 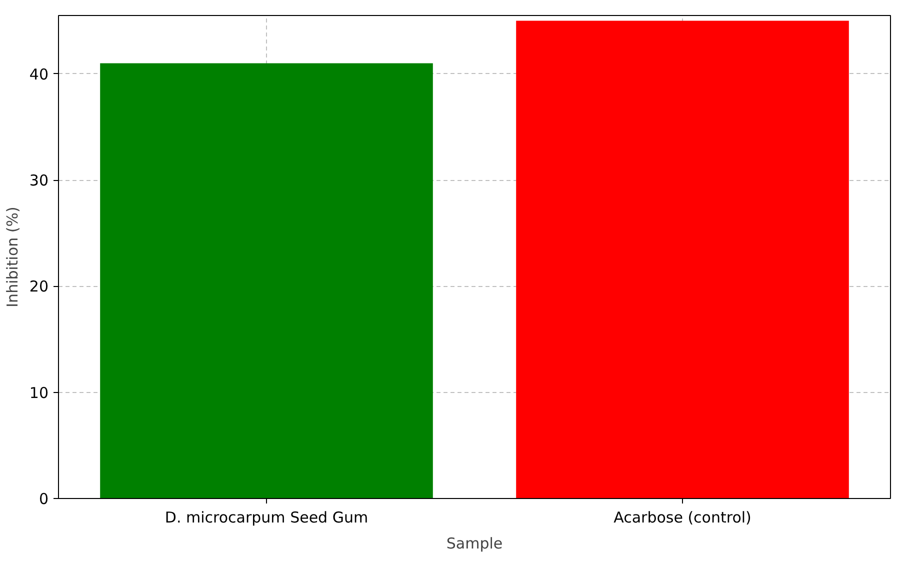 I want to click on x-axis-title: Sample, so click(x=474, y=543).